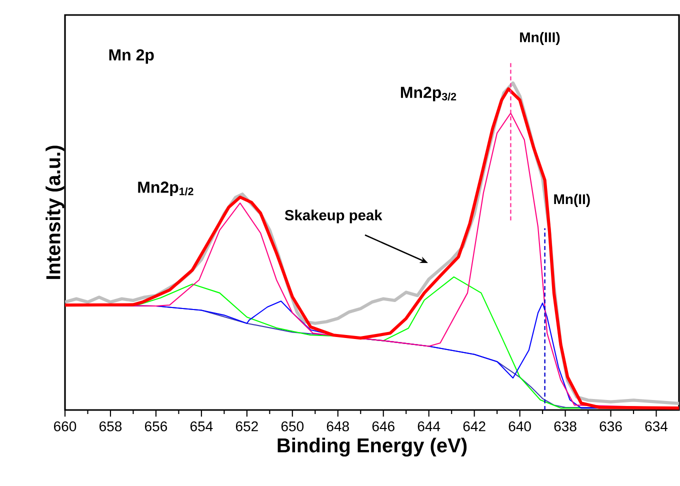  Describe the element at coordinates (166, 189) in the screenshot. I see `annotation: Mn2p$_{1/2}$` at that location.